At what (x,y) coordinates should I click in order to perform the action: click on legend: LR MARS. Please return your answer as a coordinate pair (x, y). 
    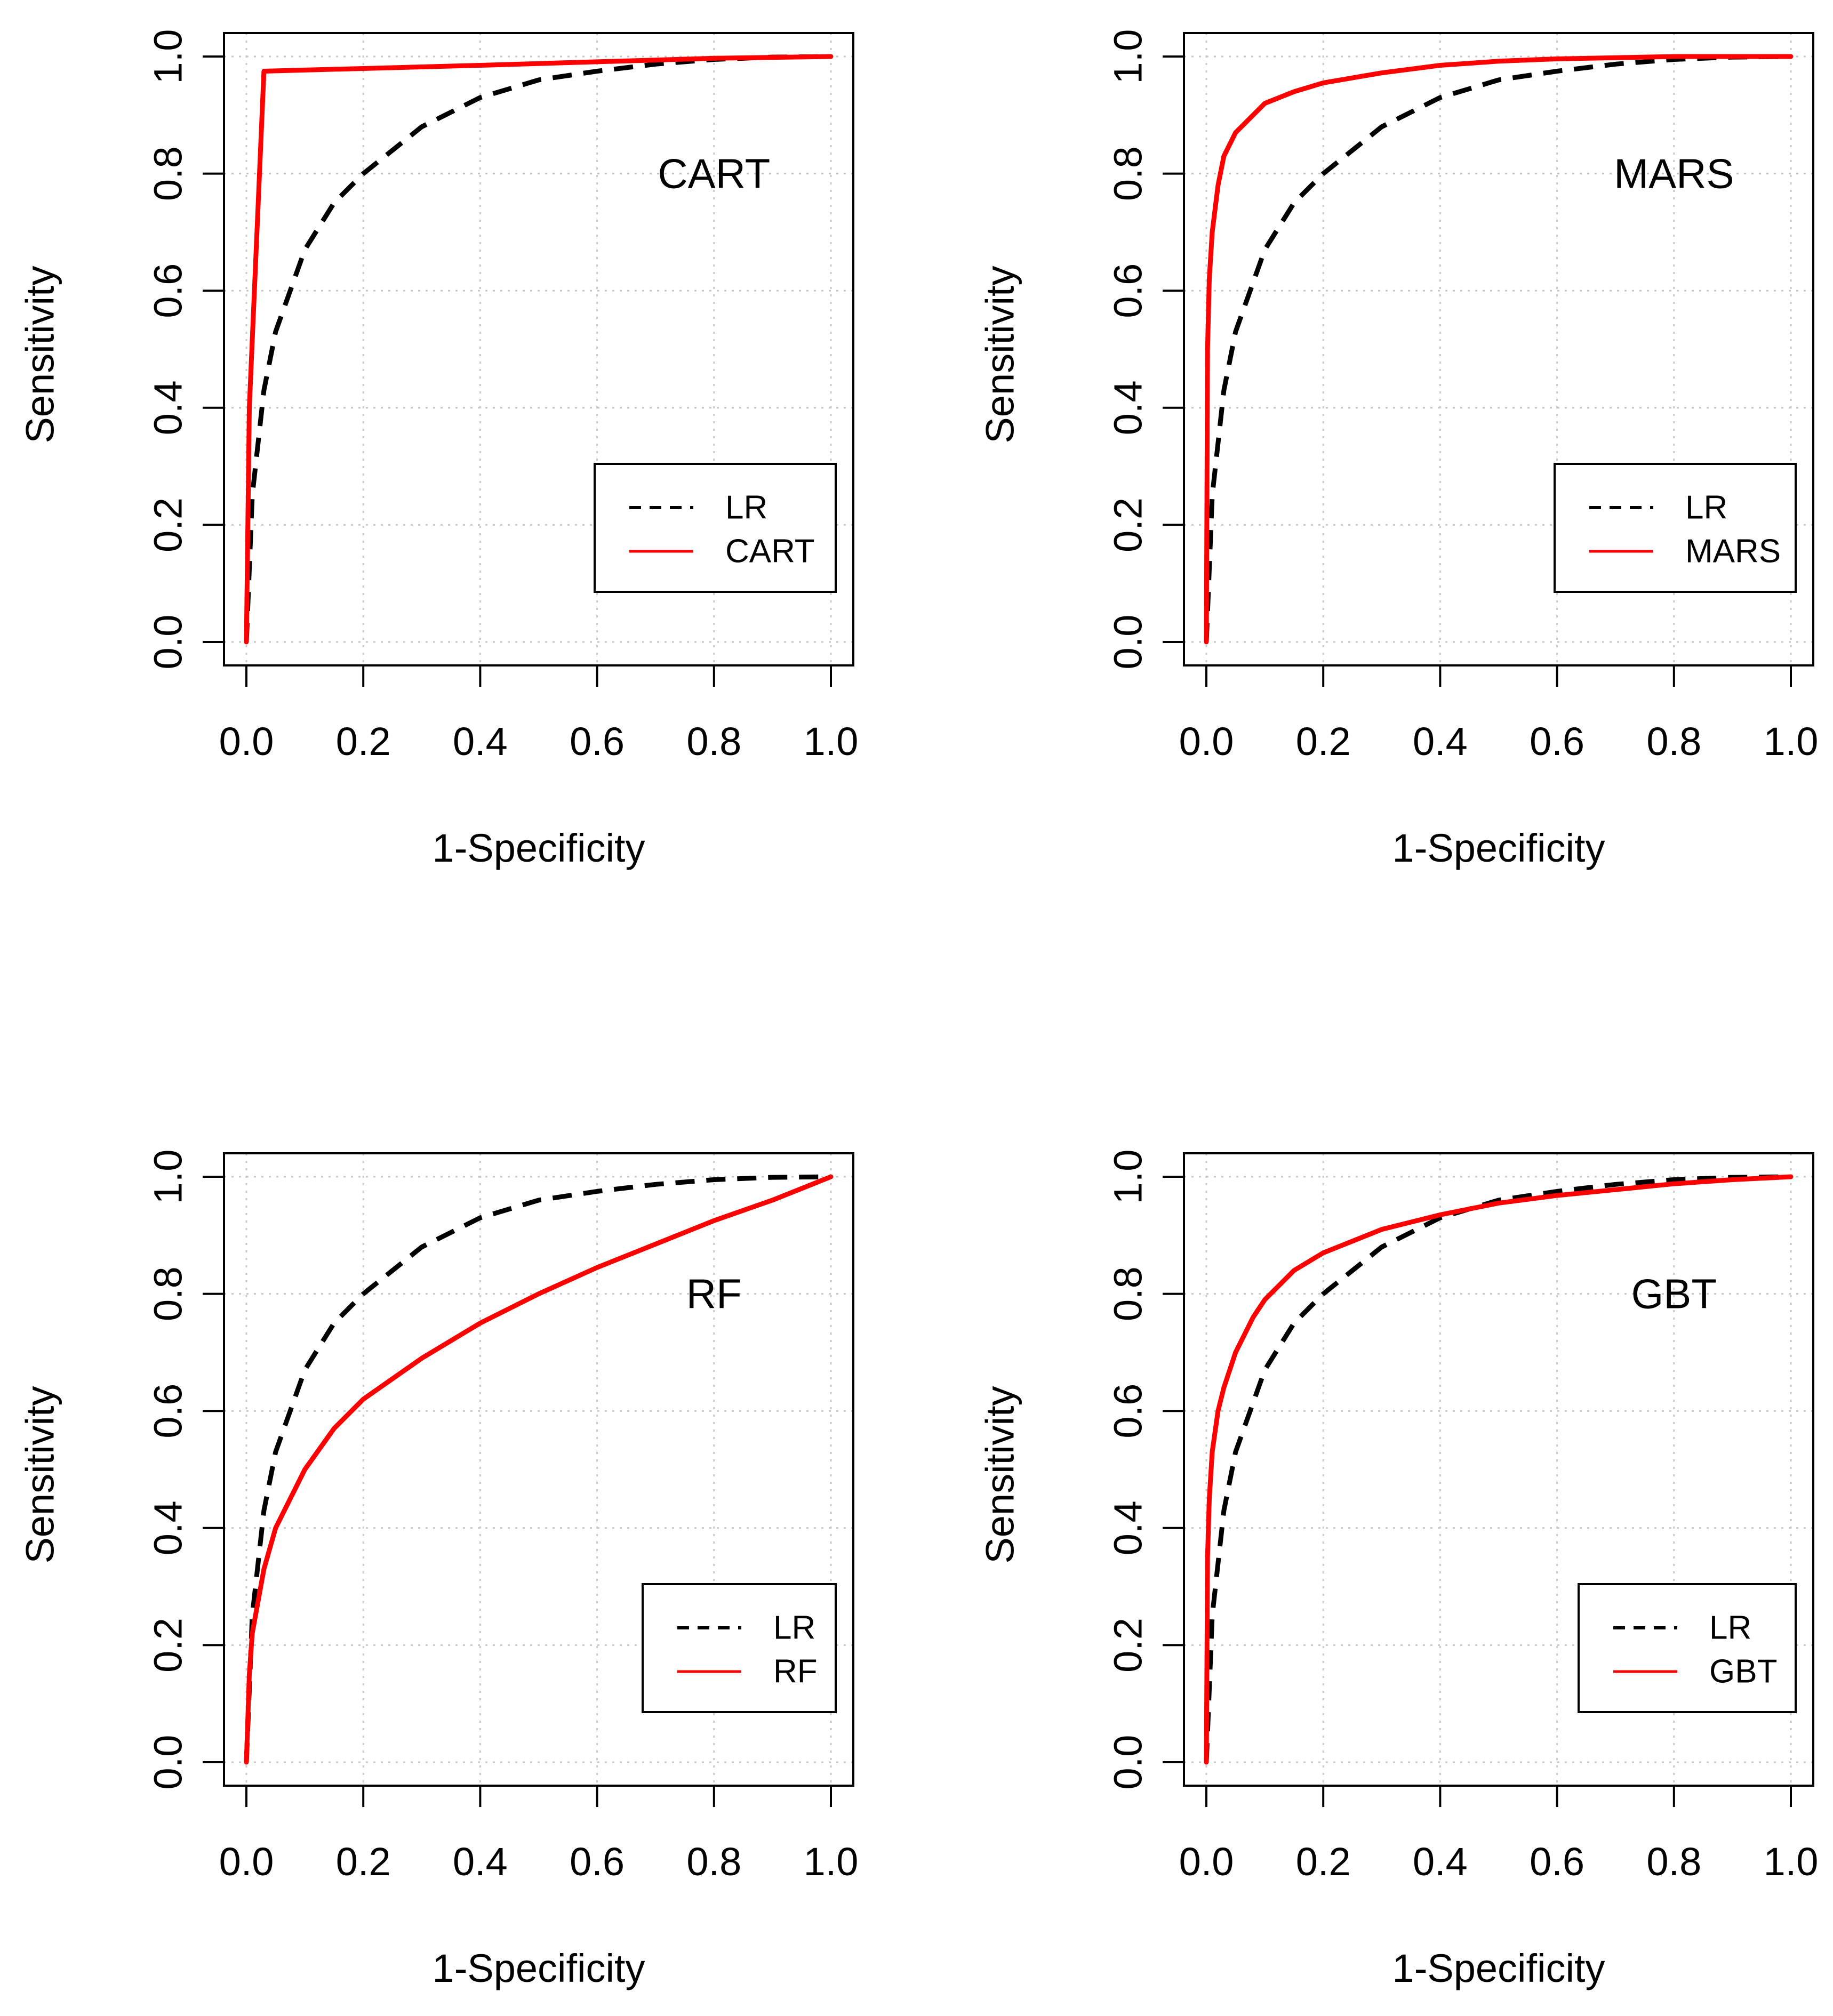
    Looking at the image, I should click on (1675, 528).